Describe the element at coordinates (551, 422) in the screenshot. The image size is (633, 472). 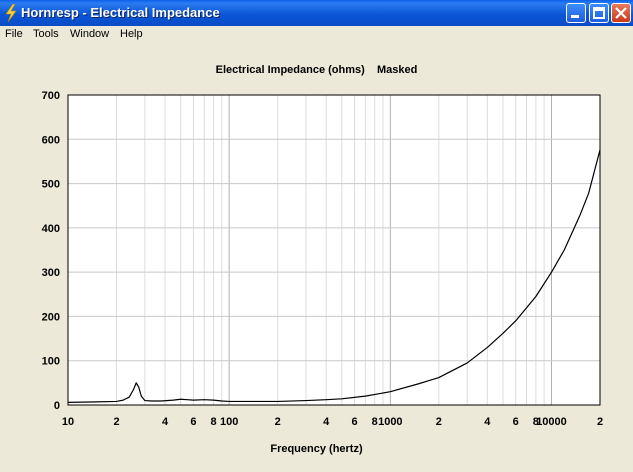
I see `x-tick-label: 10000` at that location.